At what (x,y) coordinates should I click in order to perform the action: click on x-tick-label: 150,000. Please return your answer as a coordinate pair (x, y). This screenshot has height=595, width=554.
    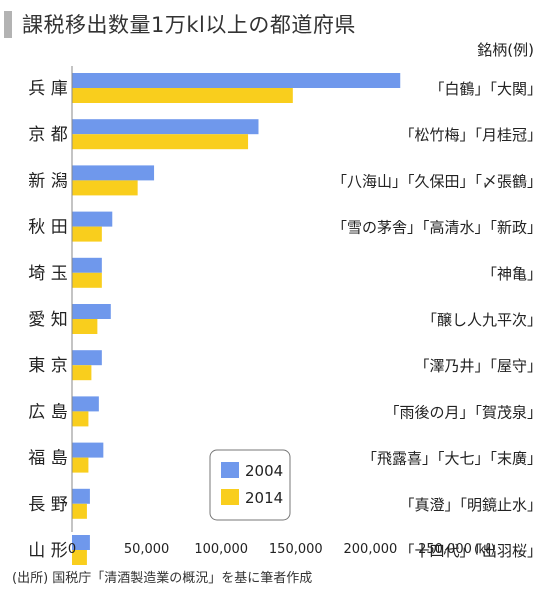
    Looking at the image, I should click on (296, 549).